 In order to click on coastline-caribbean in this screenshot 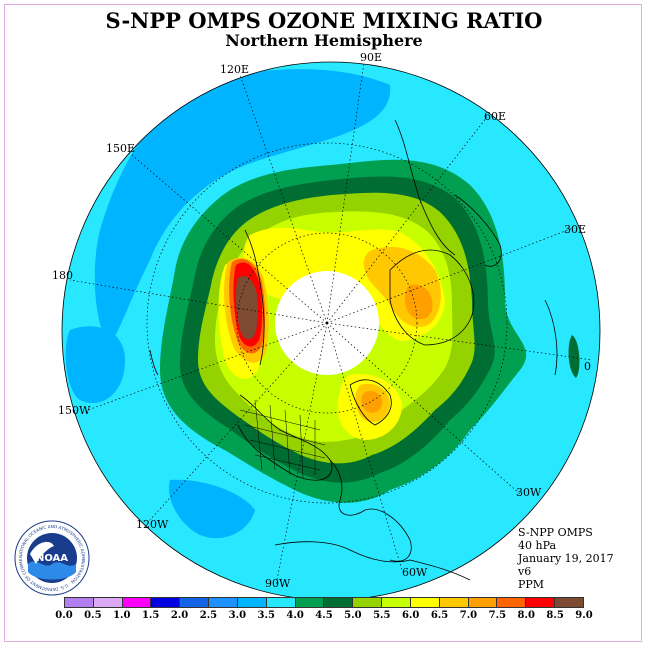, I will do `click(370, 510)`.